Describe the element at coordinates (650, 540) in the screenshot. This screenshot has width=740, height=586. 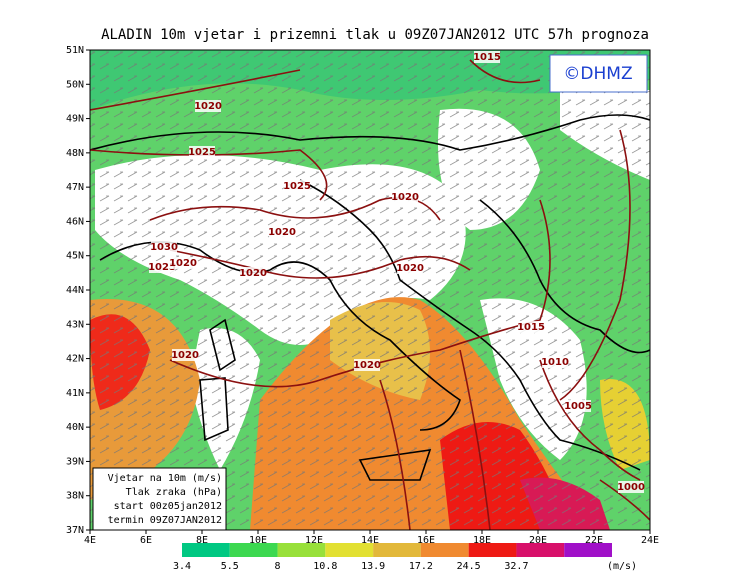
I see `lon-label: 24E` at that location.